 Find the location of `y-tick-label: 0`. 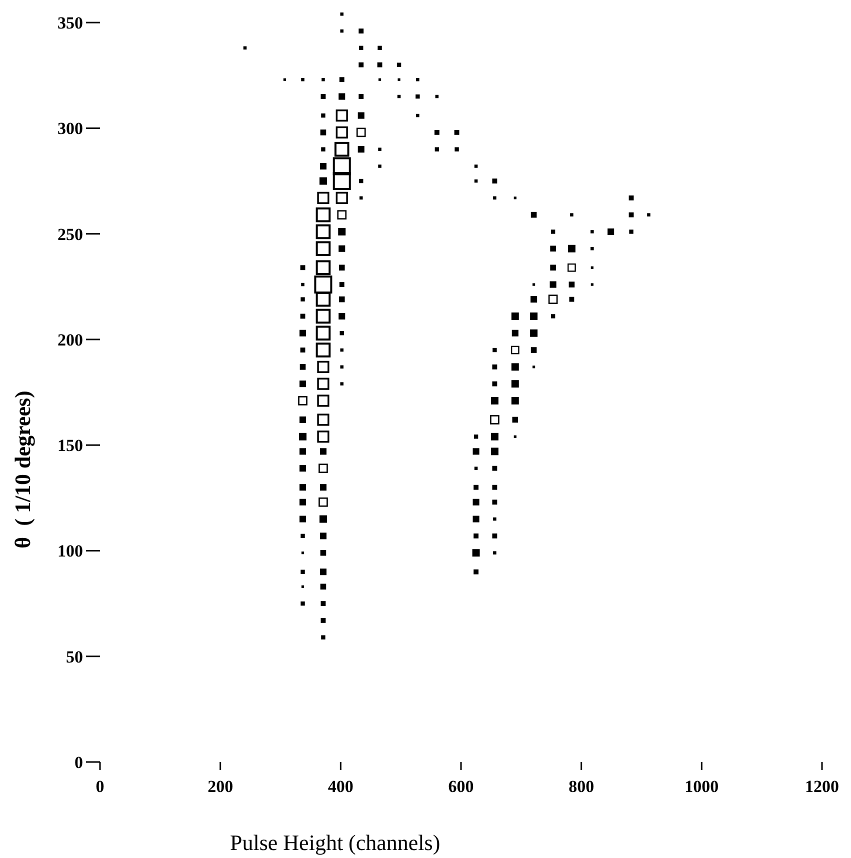

y-tick-label: 0 is located at coordinates (78, 762).